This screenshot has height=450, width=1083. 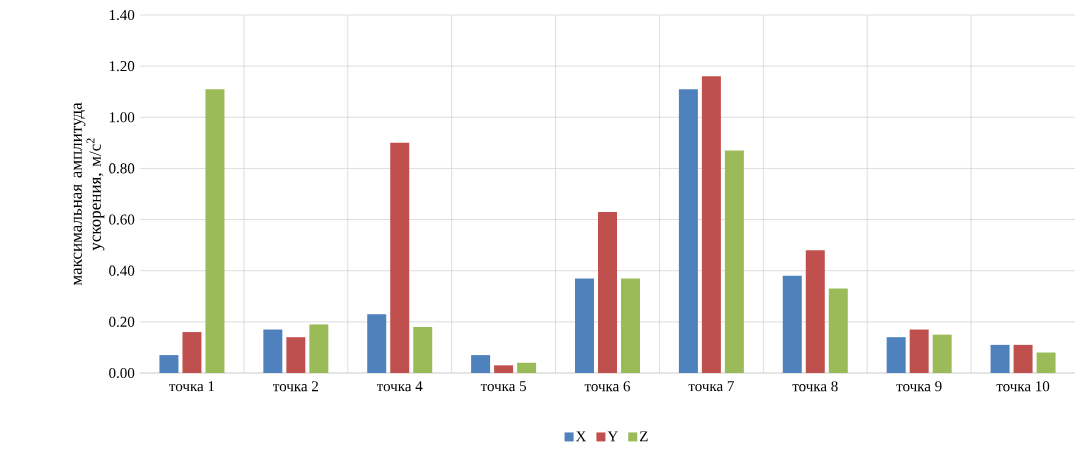 What do you see at coordinates (1023, 386) in the screenshot?
I see `x-tick-label: точка 10` at bounding box center [1023, 386].